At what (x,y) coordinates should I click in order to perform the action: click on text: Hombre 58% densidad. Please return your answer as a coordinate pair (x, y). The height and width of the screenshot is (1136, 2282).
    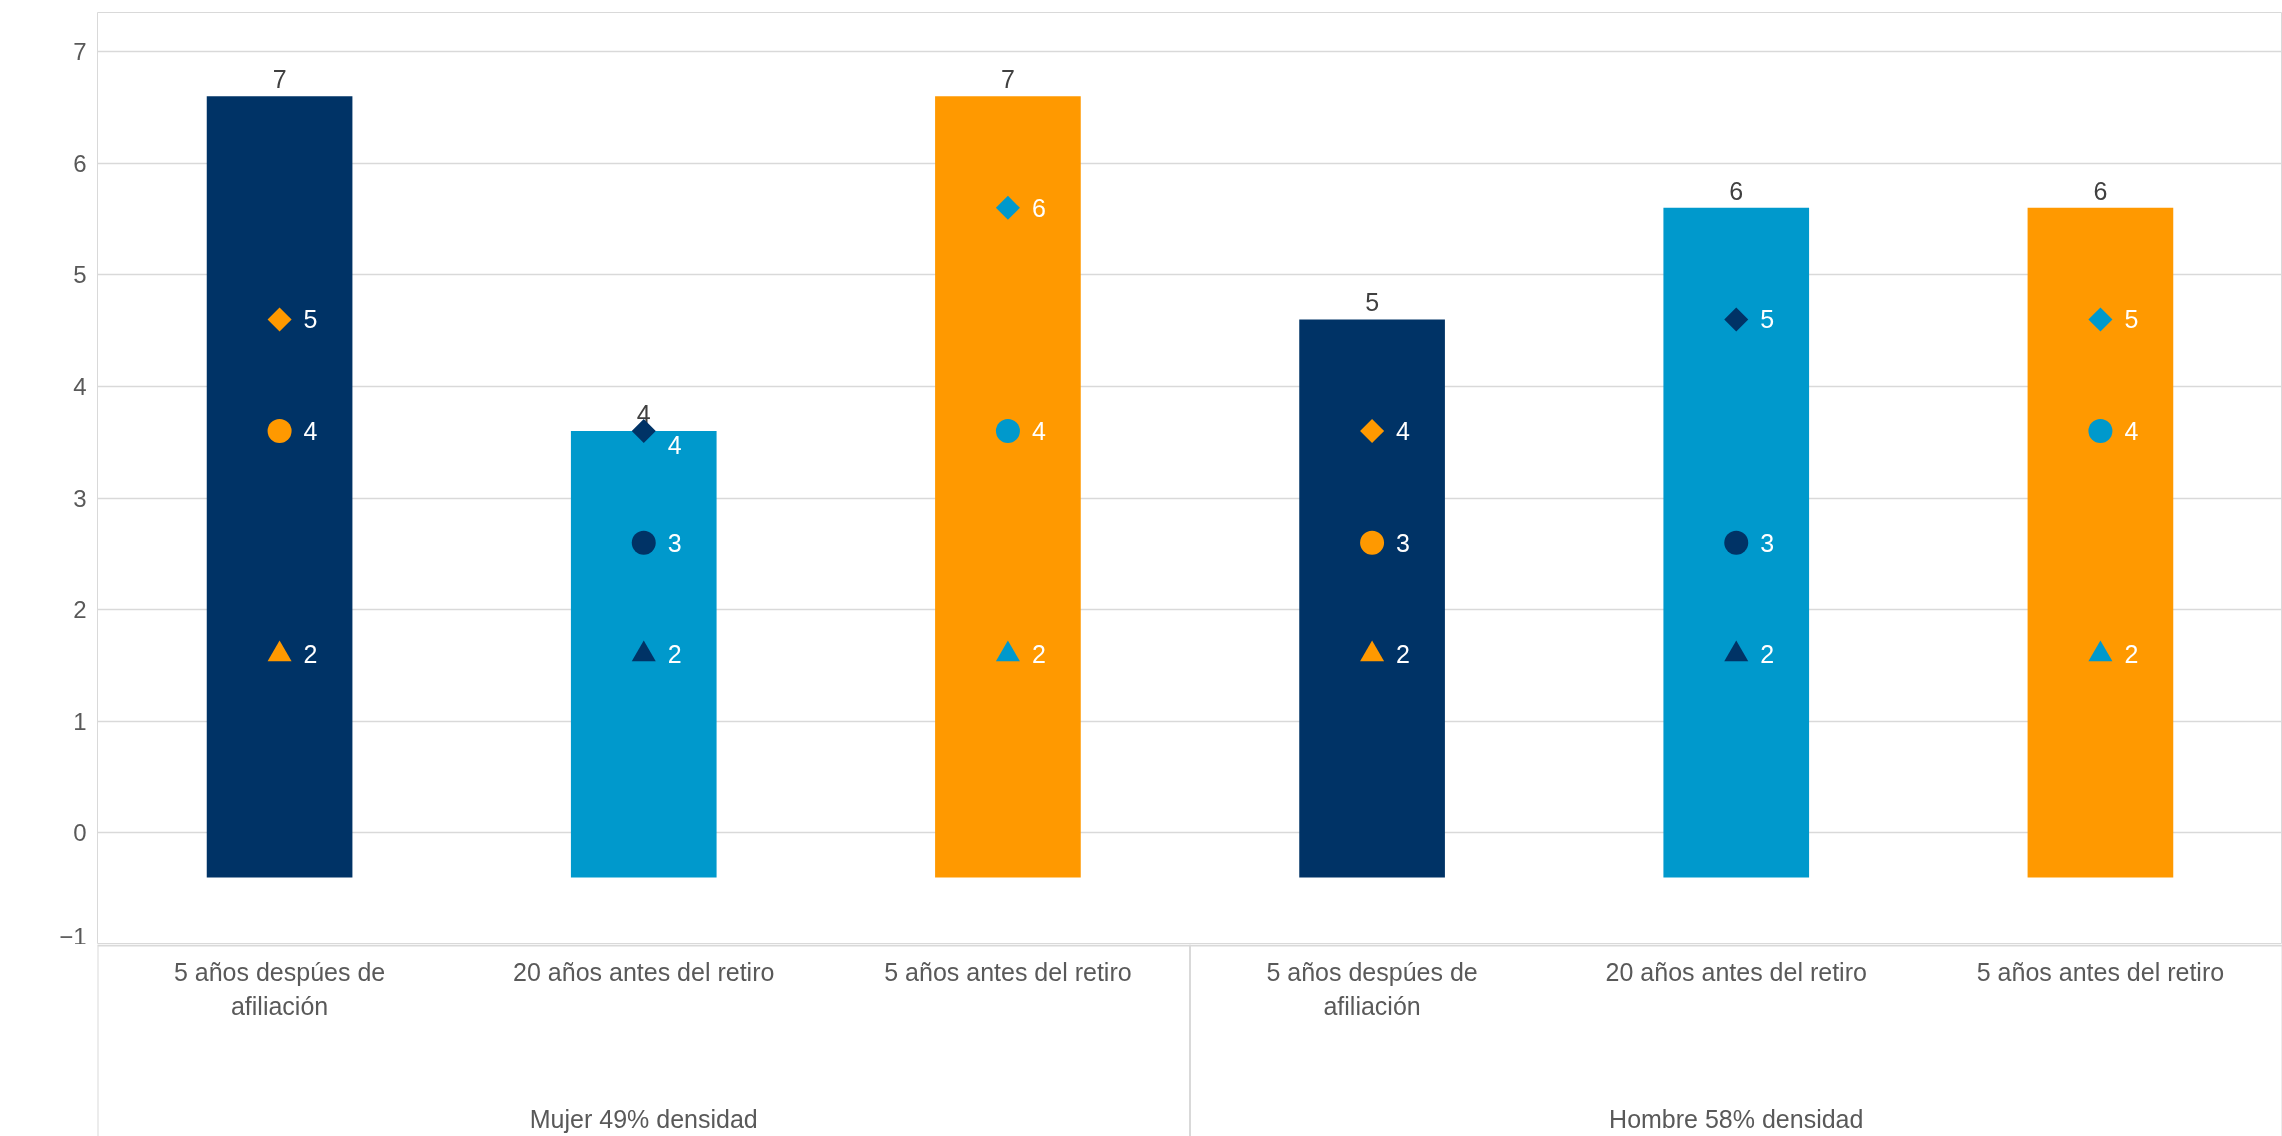
    Looking at the image, I should click on (1736, 1118).